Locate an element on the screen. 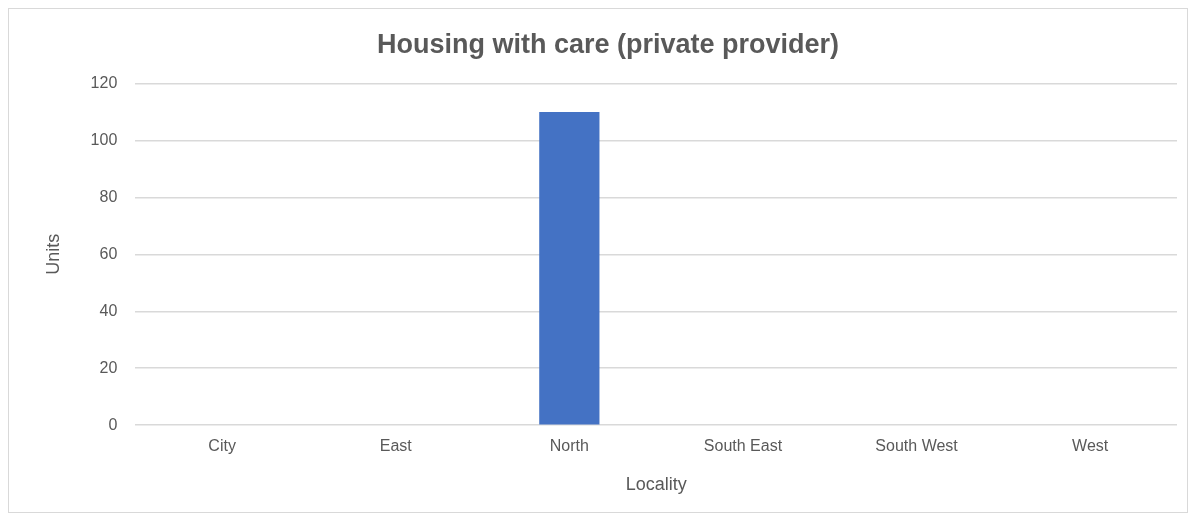  x-tick-label: East is located at coordinates (396, 446).